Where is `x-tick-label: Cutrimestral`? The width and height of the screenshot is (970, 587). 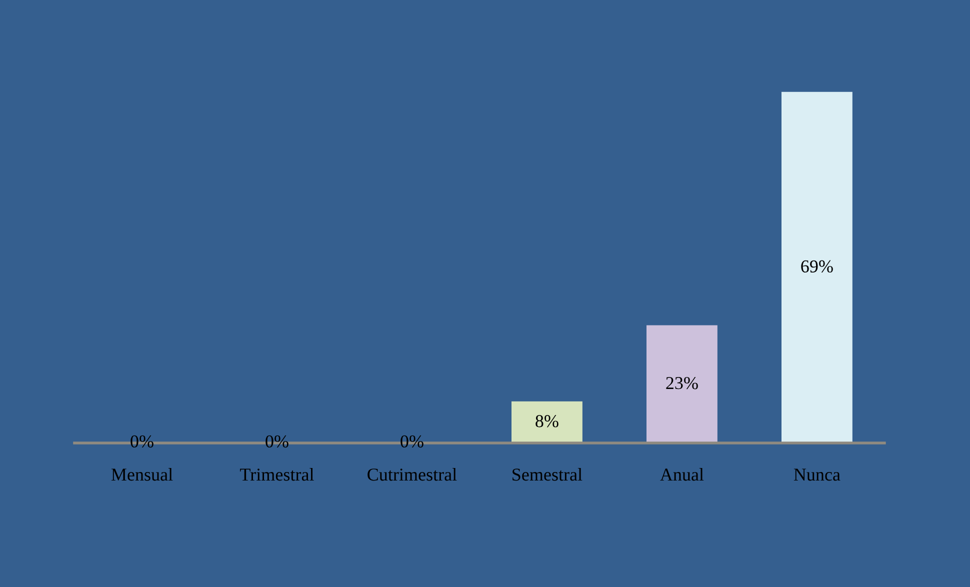 x-tick-label: Cutrimestral is located at coordinates (412, 474).